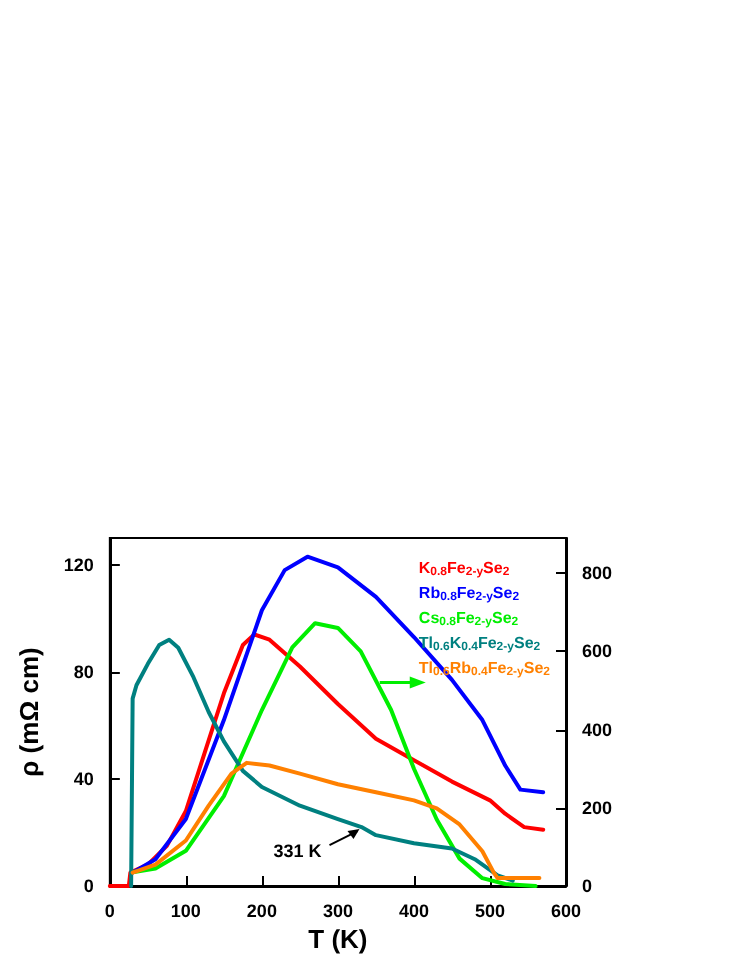  What do you see at coordinates (597, 729) in the screenshot?
I see `y2-tick-label: 400` at bounding box center [597, 729].